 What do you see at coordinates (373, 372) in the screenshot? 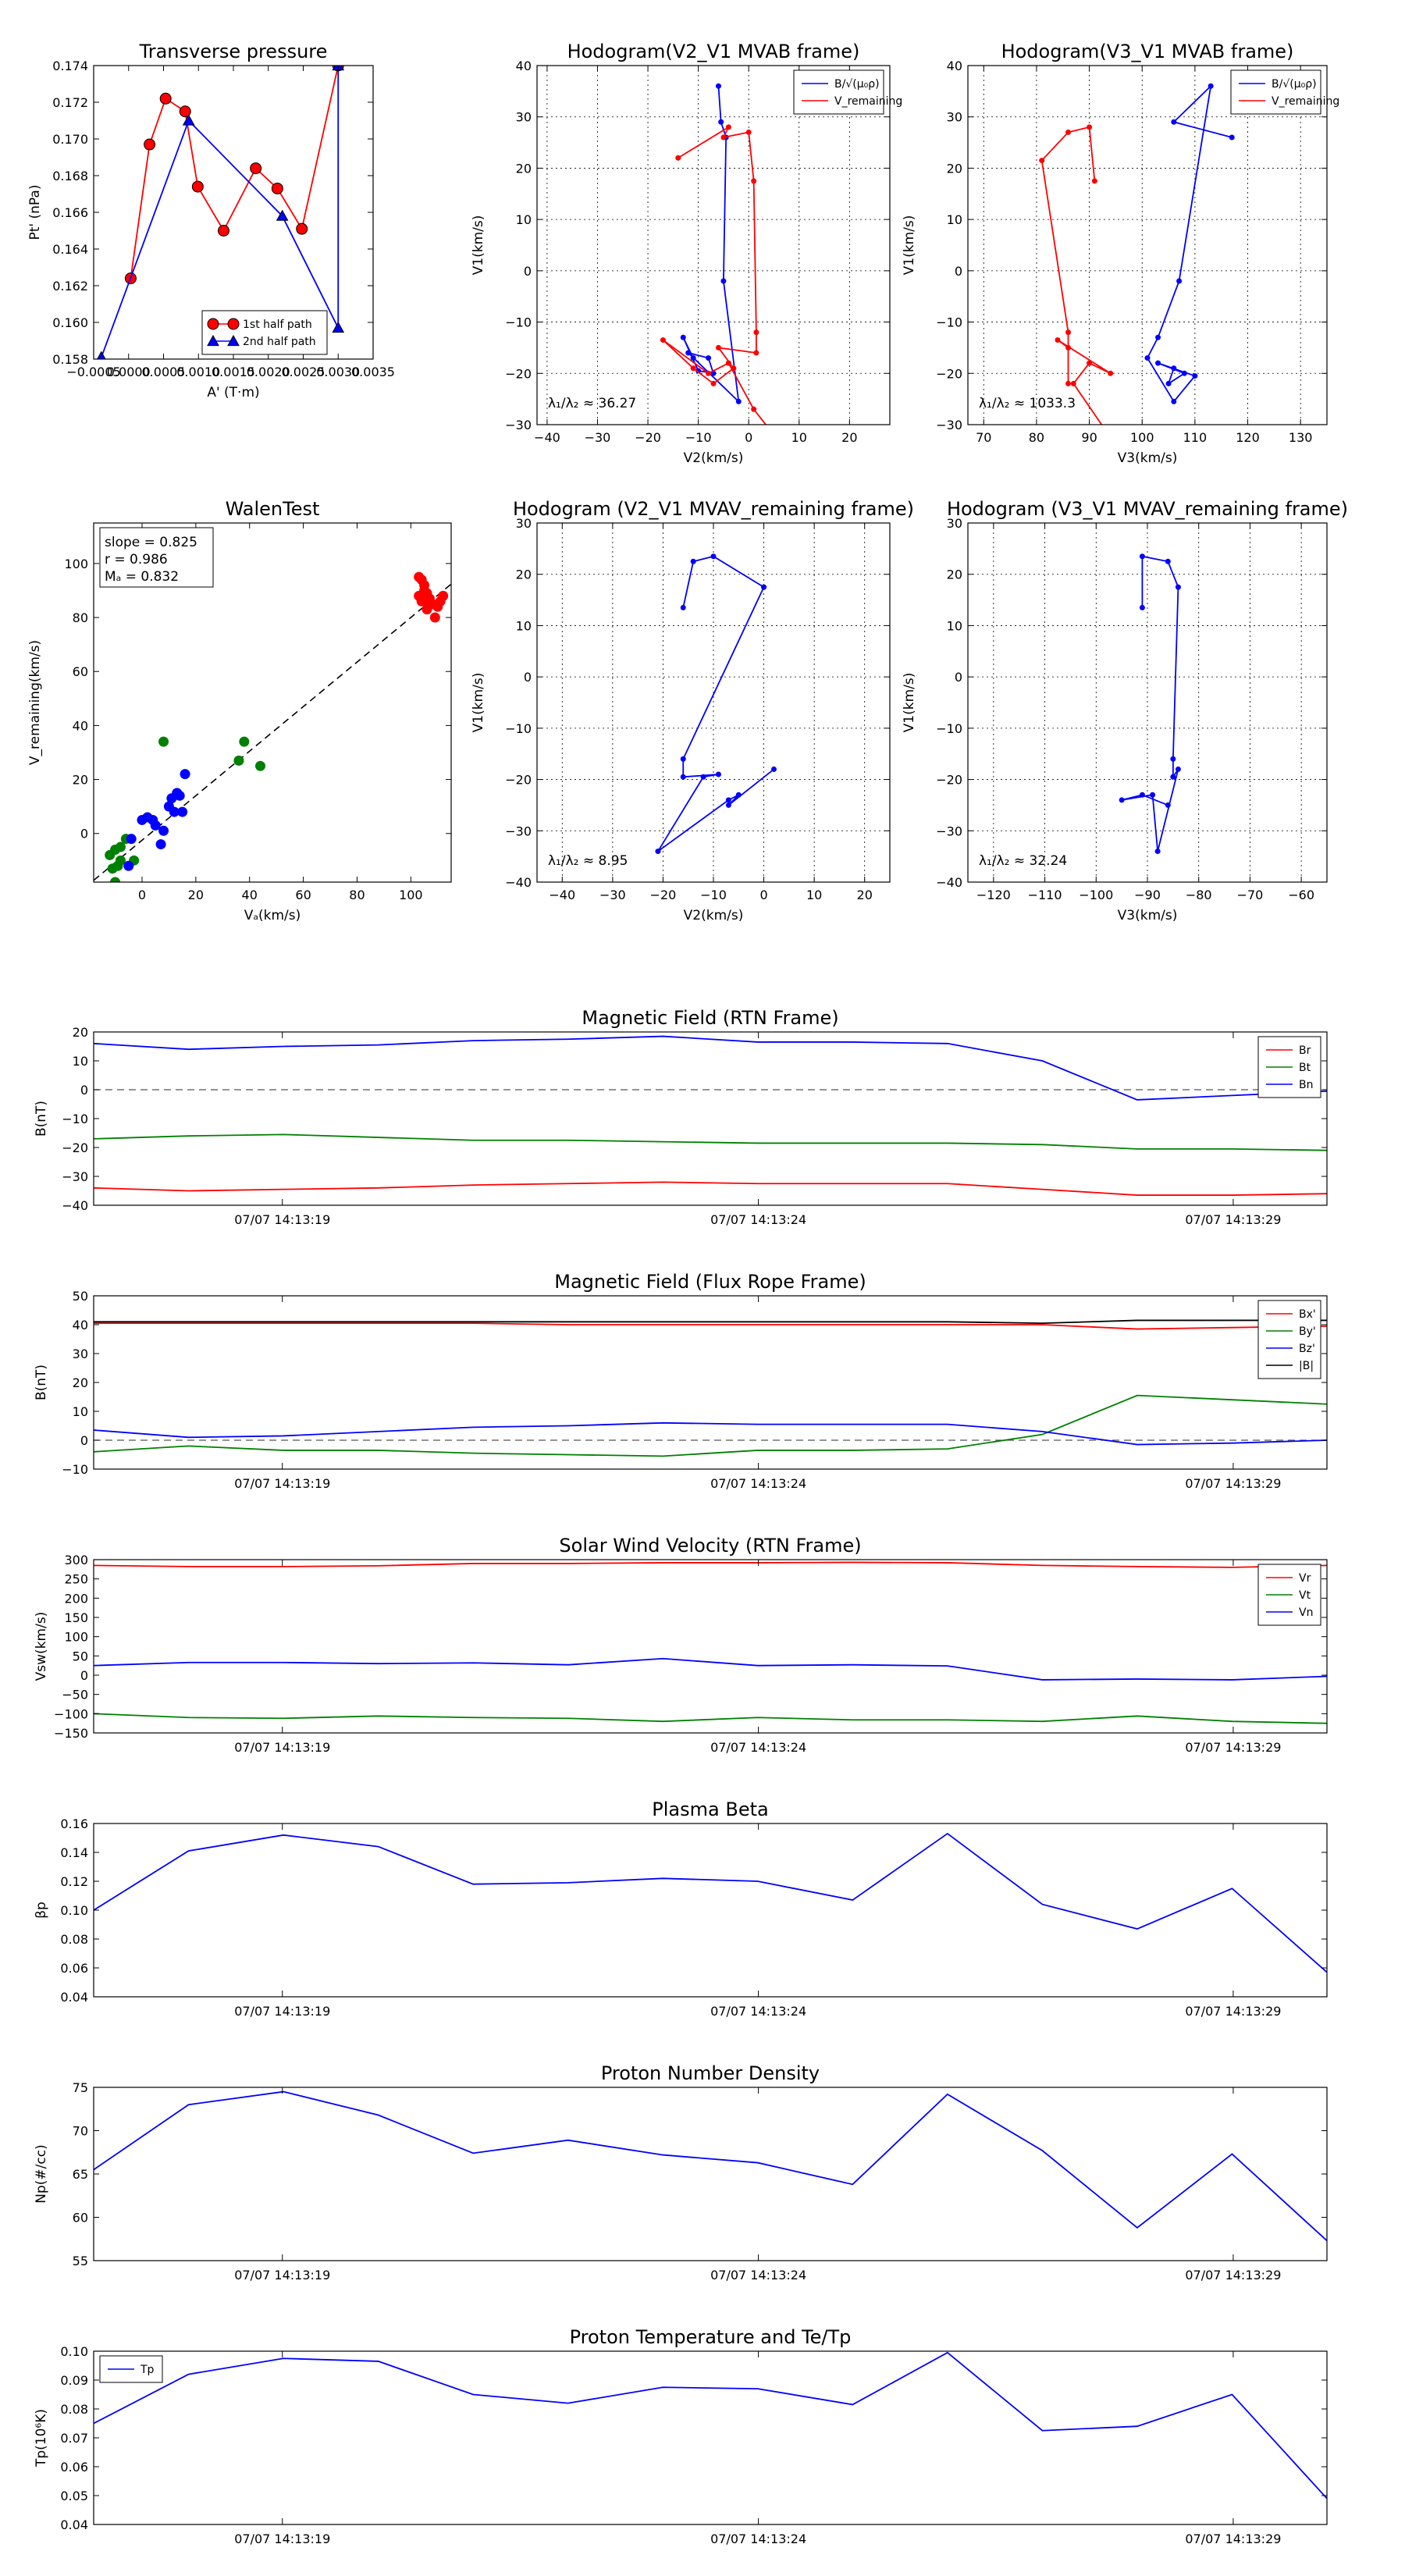
I see `x-tick-label: 0.0035` at bounding box center [373, 372].